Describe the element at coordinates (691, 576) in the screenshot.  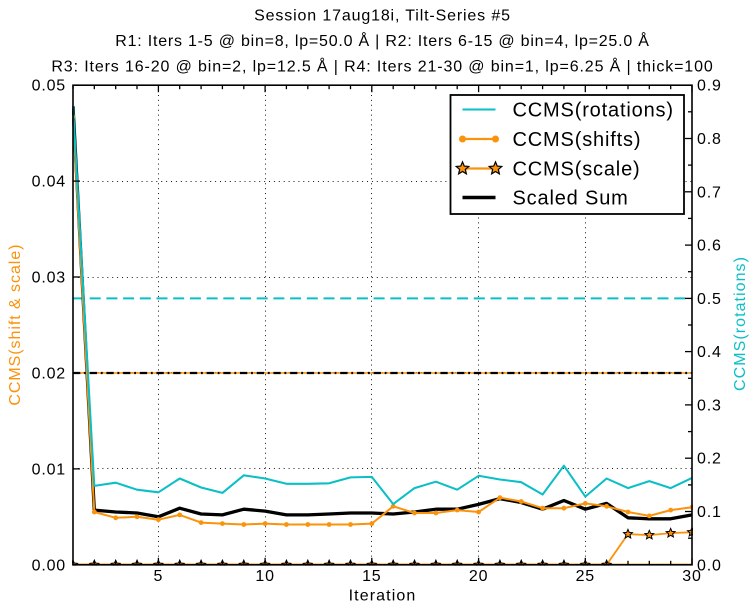
I see `svg-text: 30` at that location.